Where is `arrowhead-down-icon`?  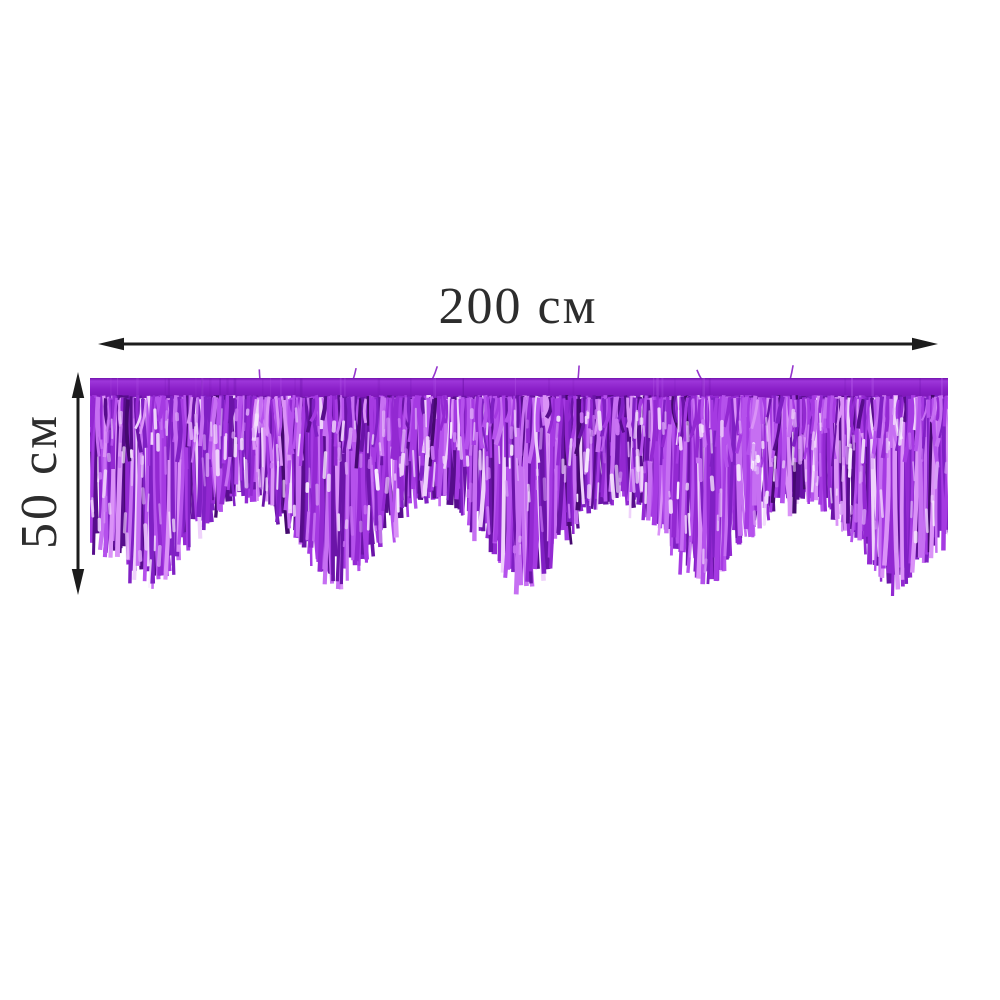
arrowhead-down-icon is located at coordinates (78, 582).